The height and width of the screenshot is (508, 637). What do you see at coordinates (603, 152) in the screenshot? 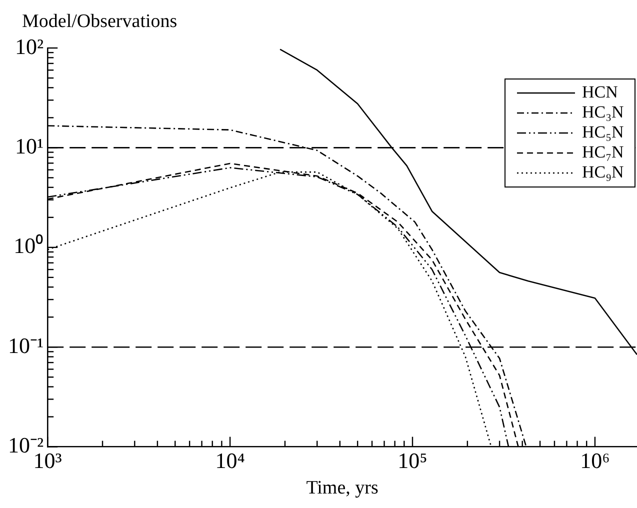
I see `legend-label: HC₇N` at bounding box center [603, 152].